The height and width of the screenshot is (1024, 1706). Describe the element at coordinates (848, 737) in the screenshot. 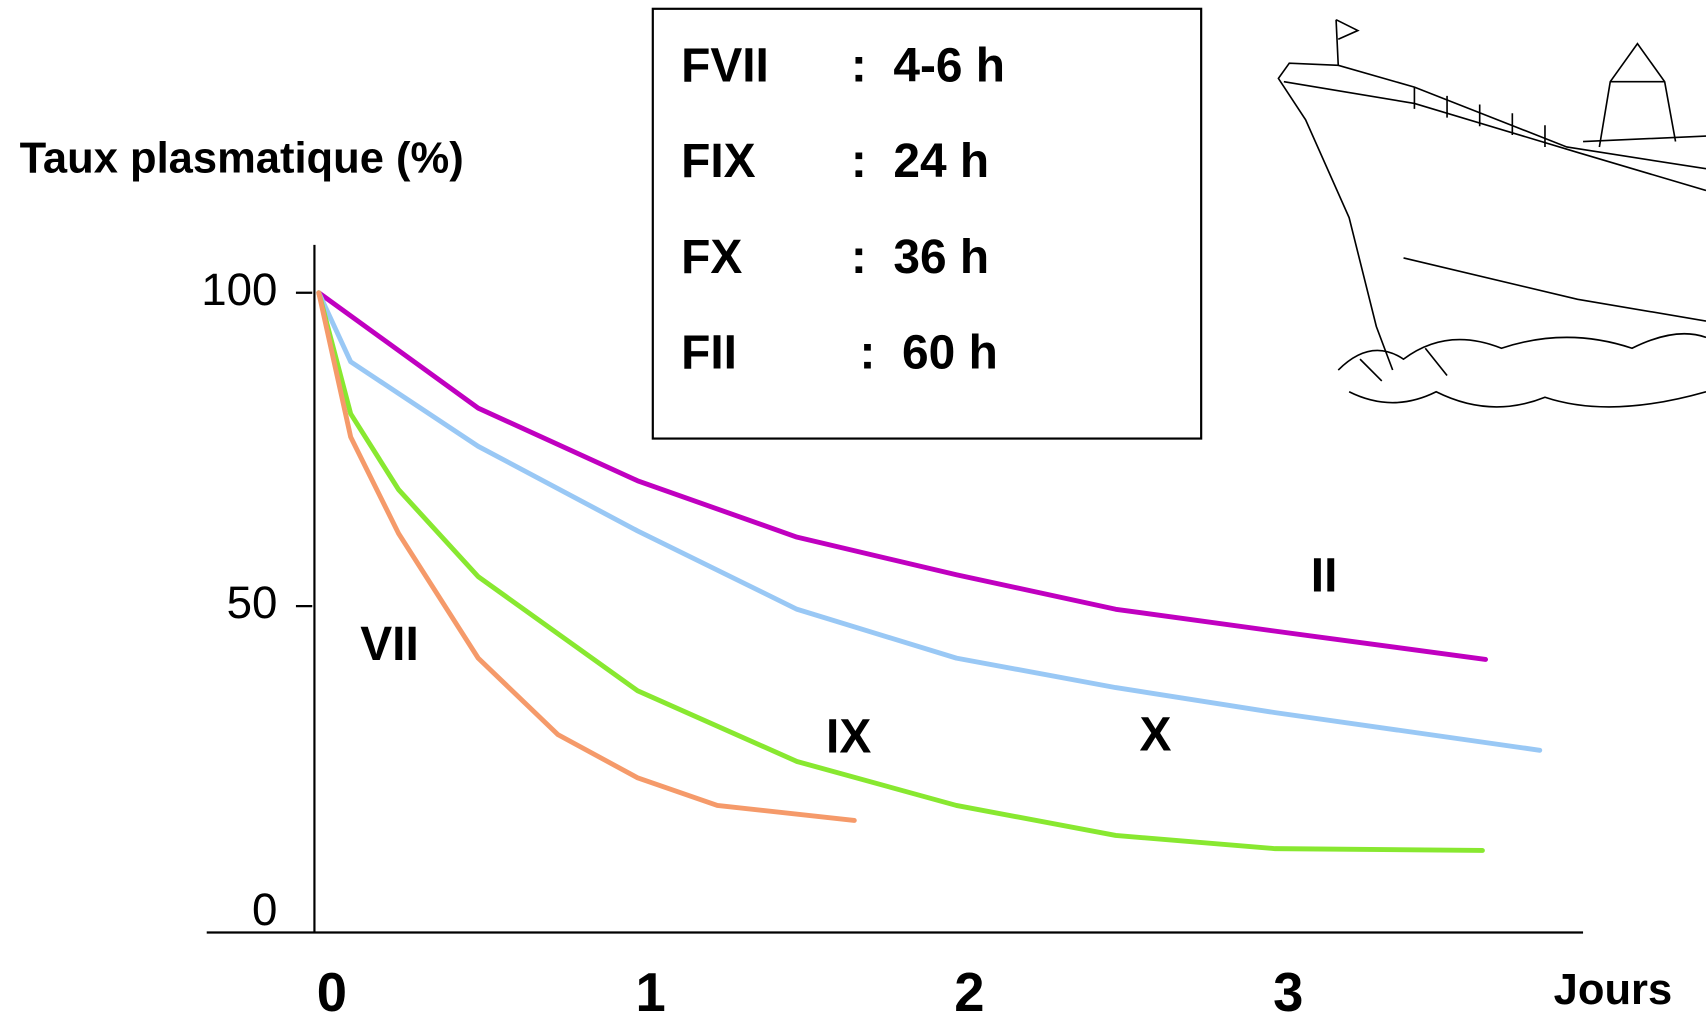

I see `series-label: IX` at that location.